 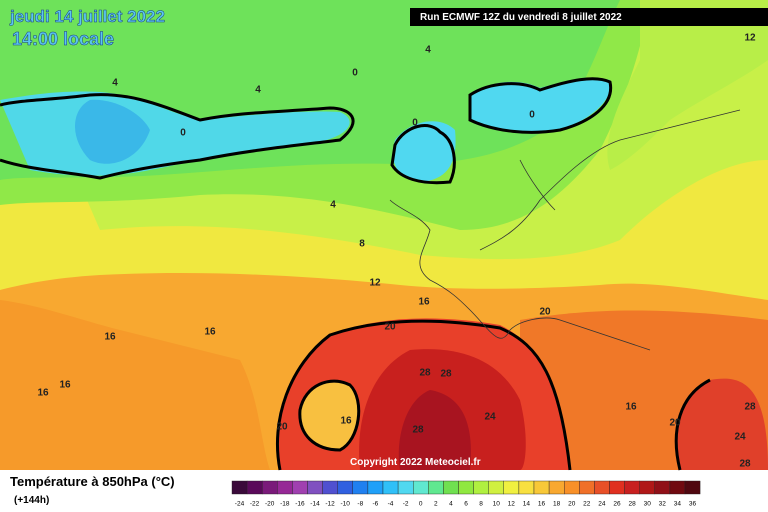 I want to click on scale-label: 16, so click(x=542, y=504).